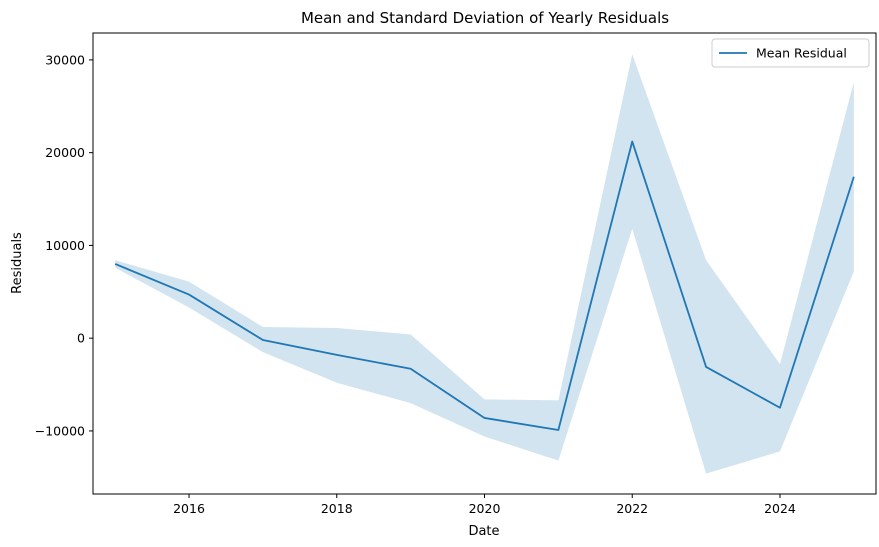 The image size is (879, 547). Describe the element at coordinates (632, 508) in the screenshot. I see `x-tick-label: 2022` at that location.